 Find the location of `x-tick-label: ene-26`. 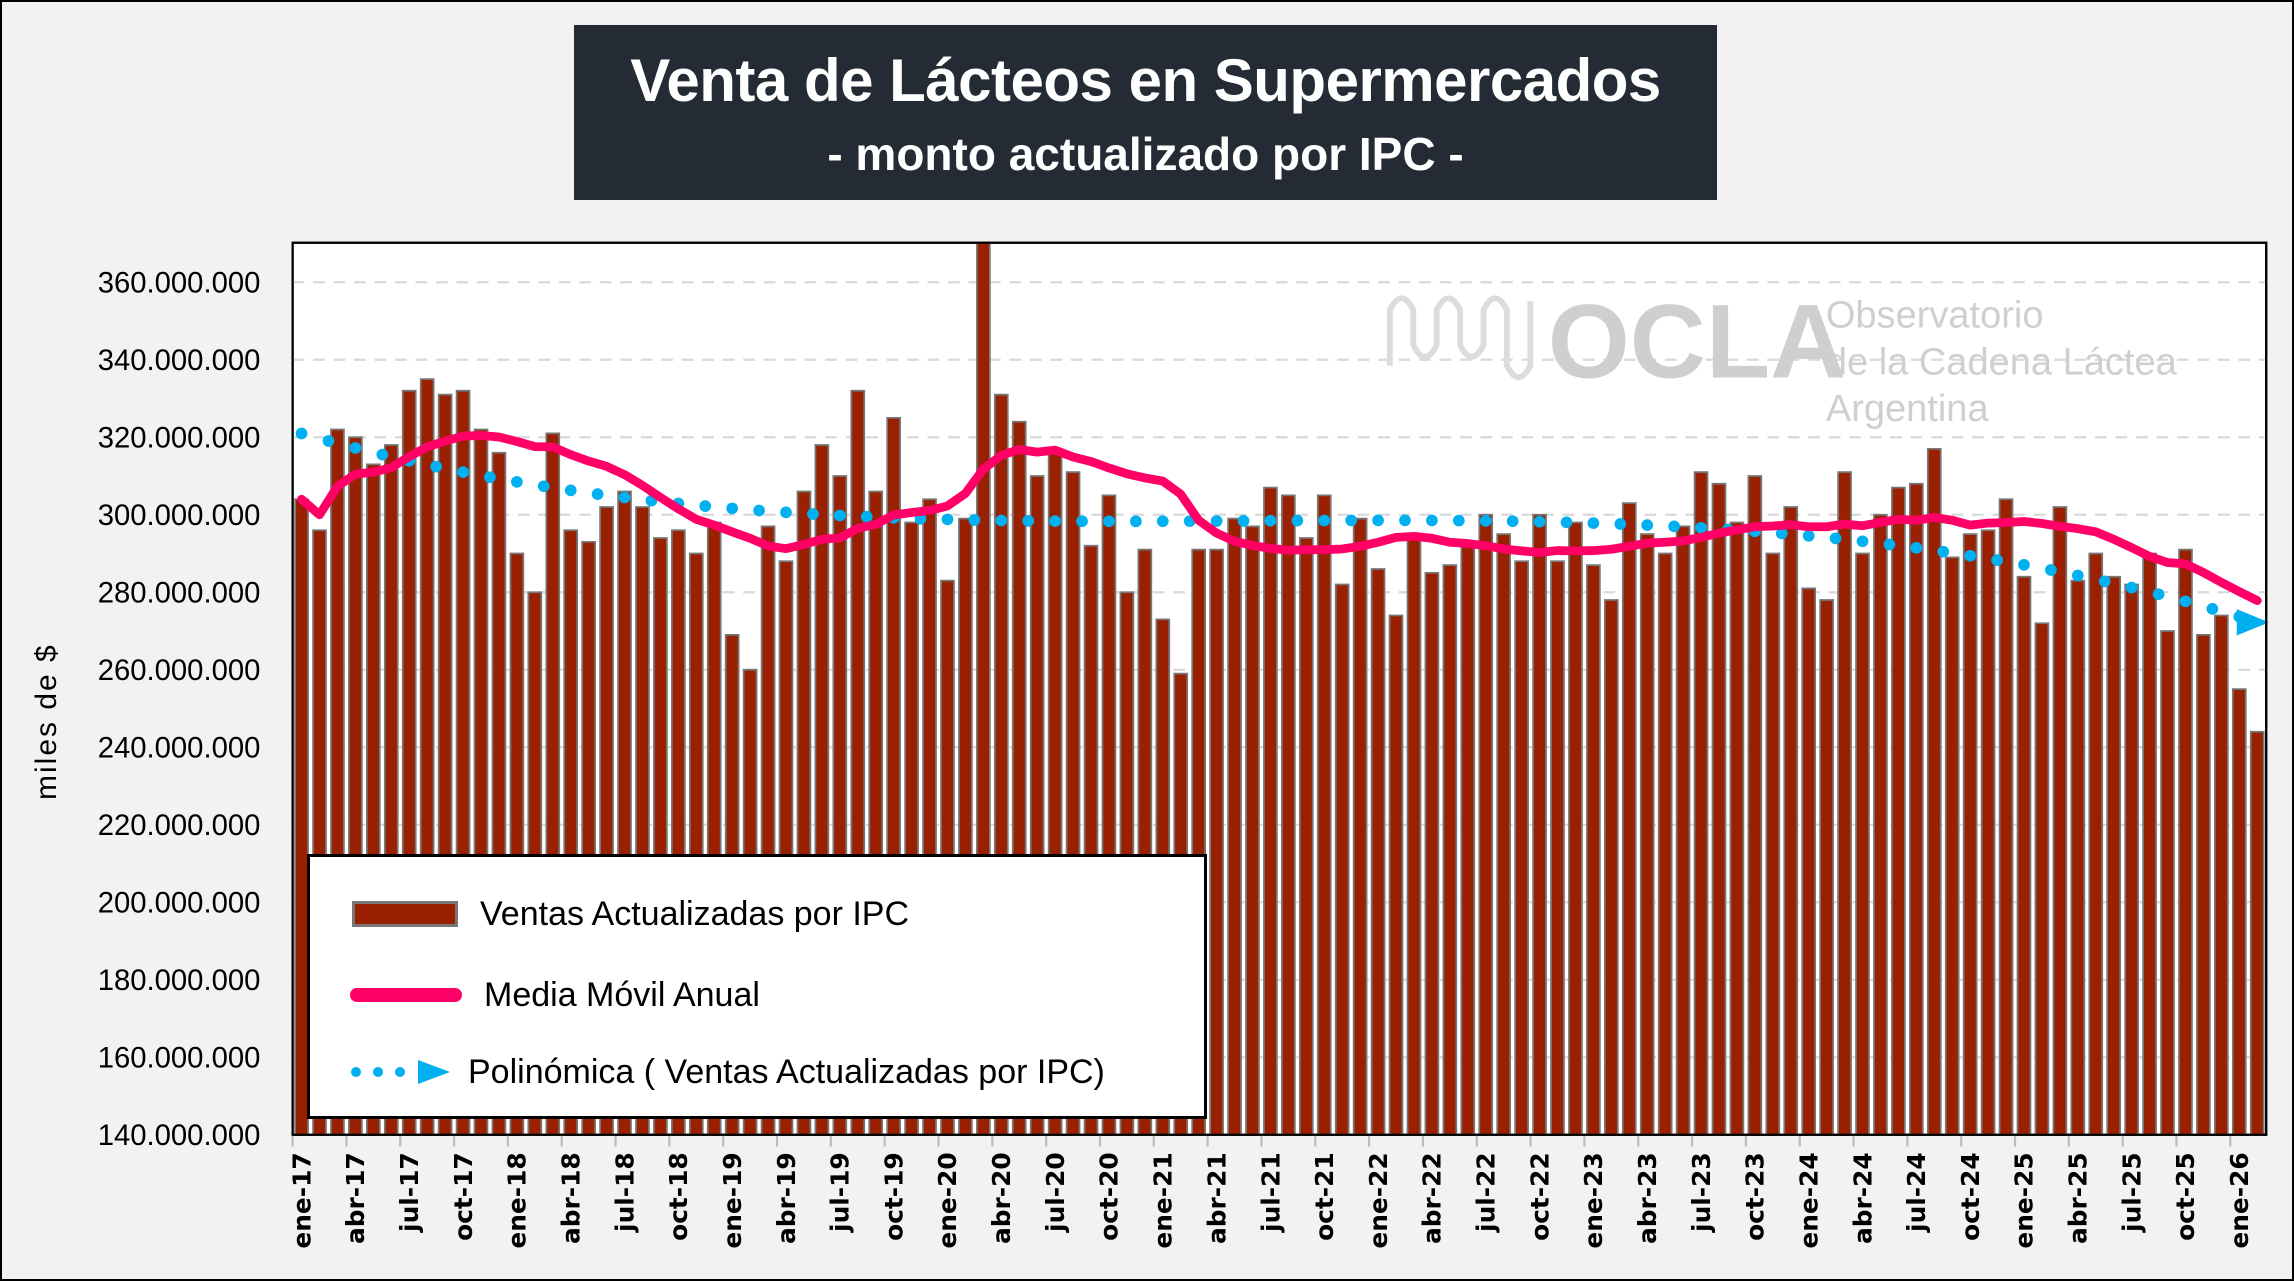

x-tick-label: ene-26 is located at coordinates (2239, 1200).